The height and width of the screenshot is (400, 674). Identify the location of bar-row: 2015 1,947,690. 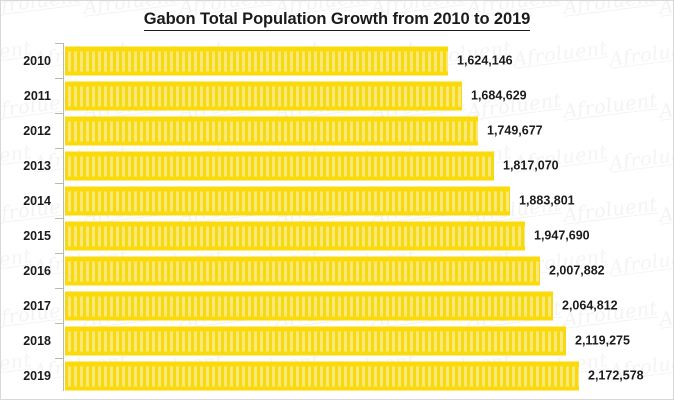
(337, 235).